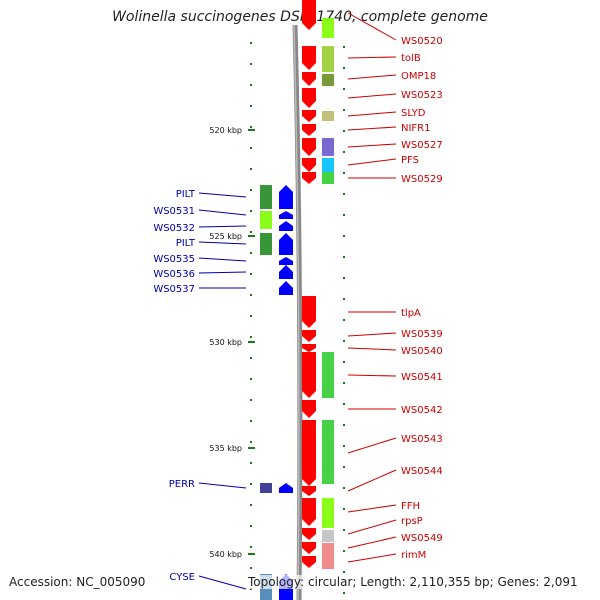  I want to click on forward-gene-label: WS0544, so click(422, 471).